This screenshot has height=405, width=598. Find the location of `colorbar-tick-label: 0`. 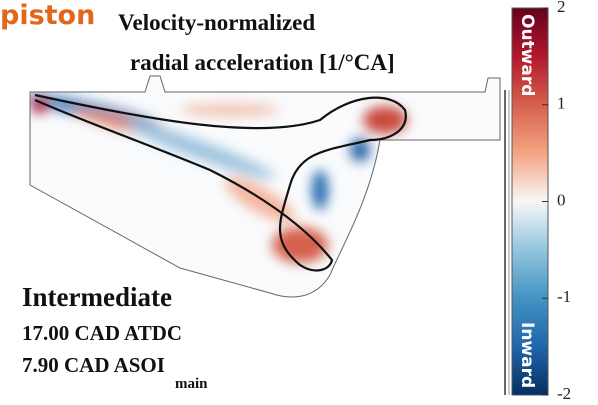

colorbar-tick-label: 0 is located at coordinates (561, 199).